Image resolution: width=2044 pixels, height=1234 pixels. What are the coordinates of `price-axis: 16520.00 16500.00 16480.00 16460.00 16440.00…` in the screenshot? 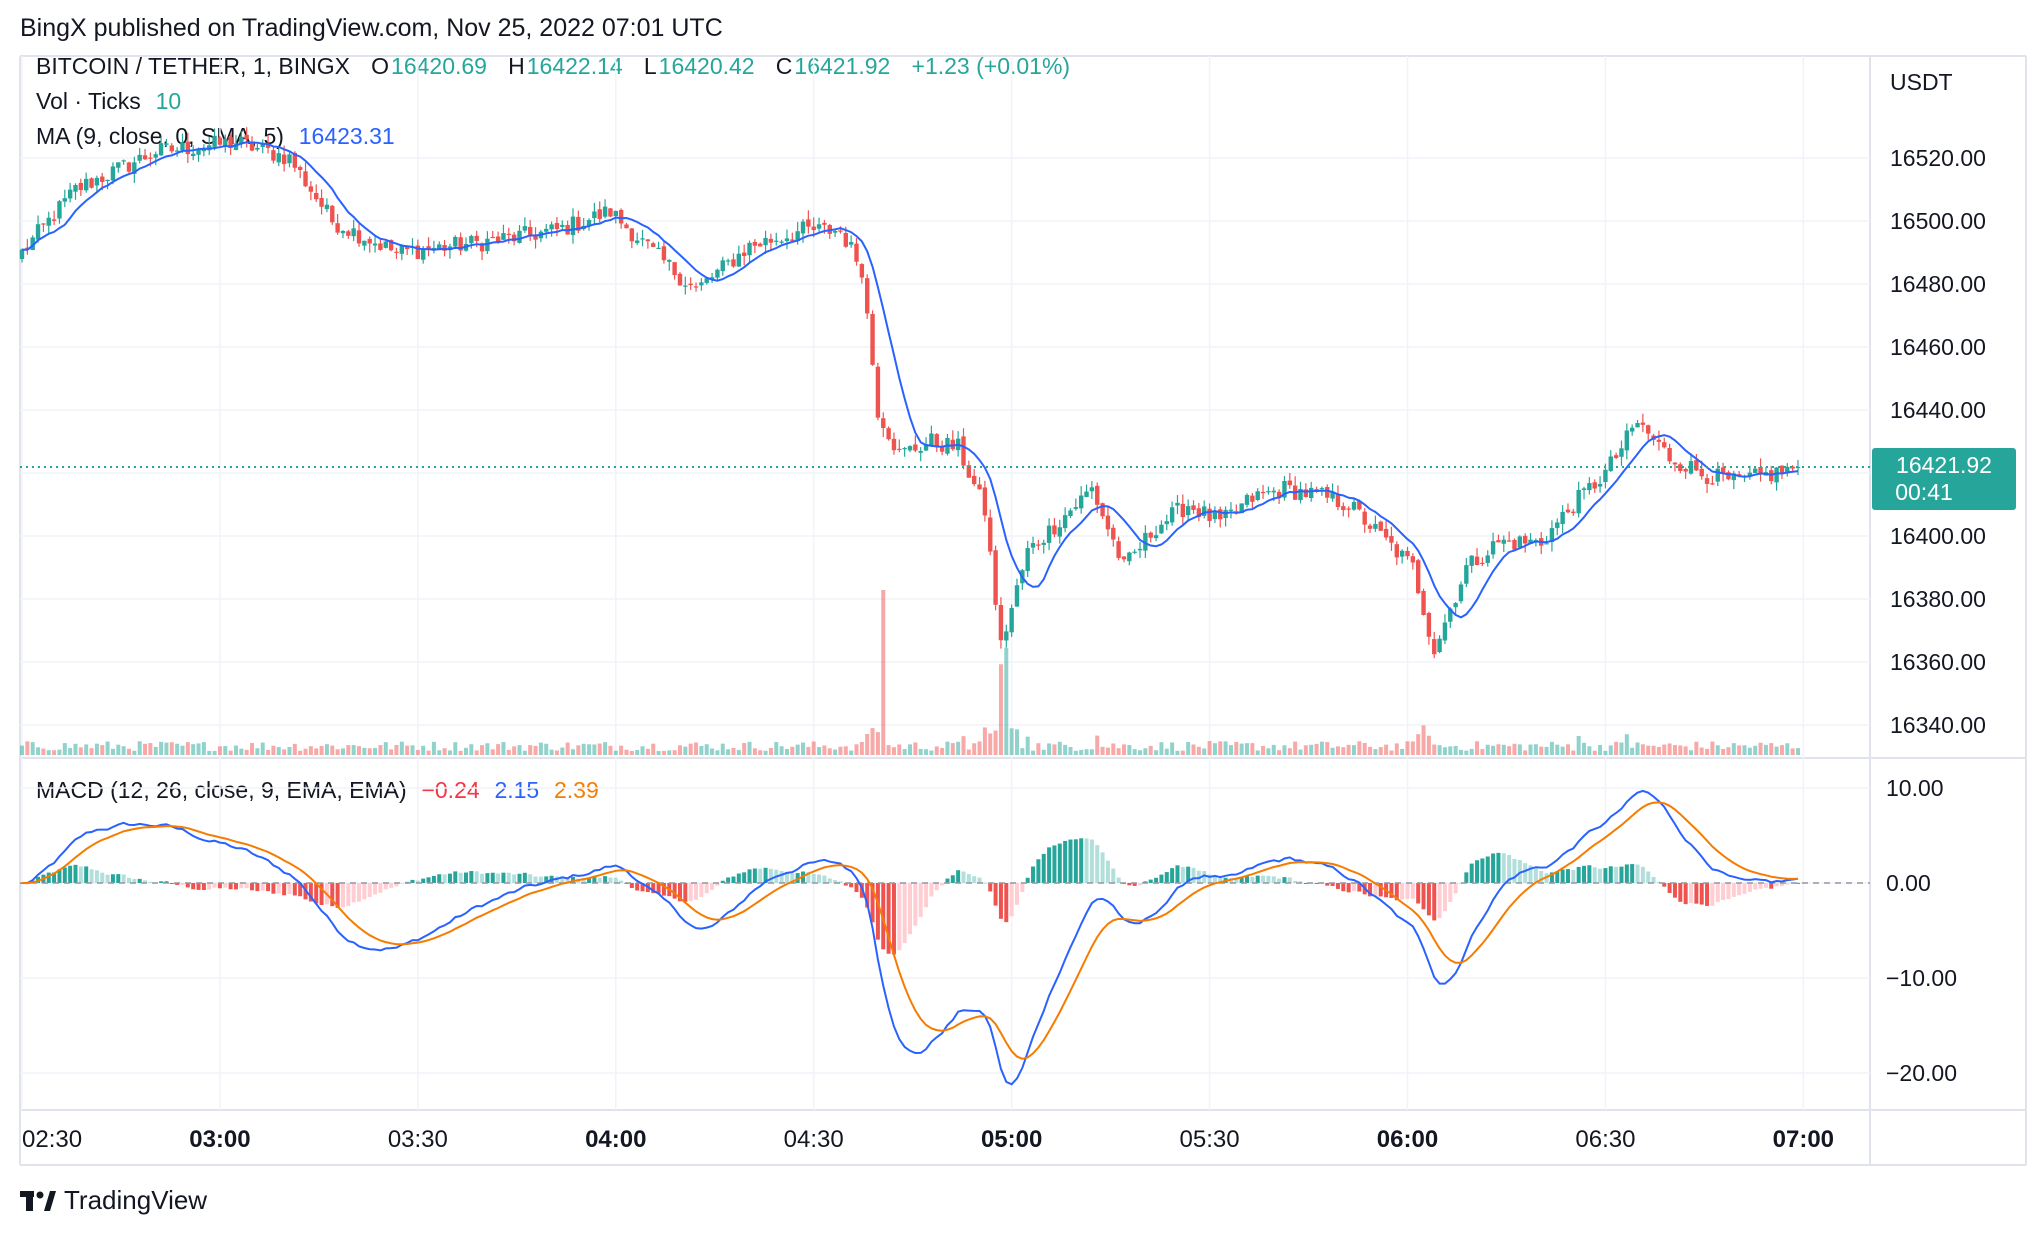 It's located at (1938, 441).